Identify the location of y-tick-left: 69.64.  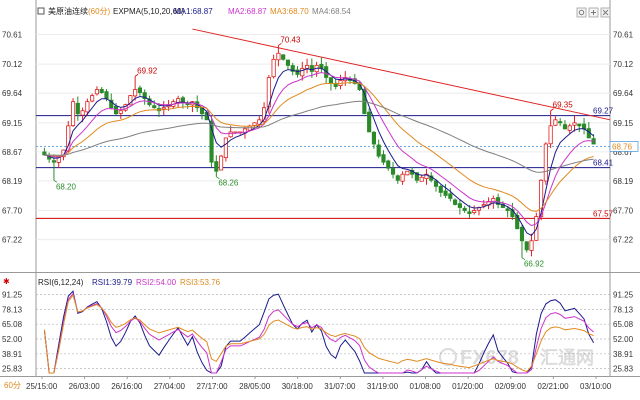
(12, 93).